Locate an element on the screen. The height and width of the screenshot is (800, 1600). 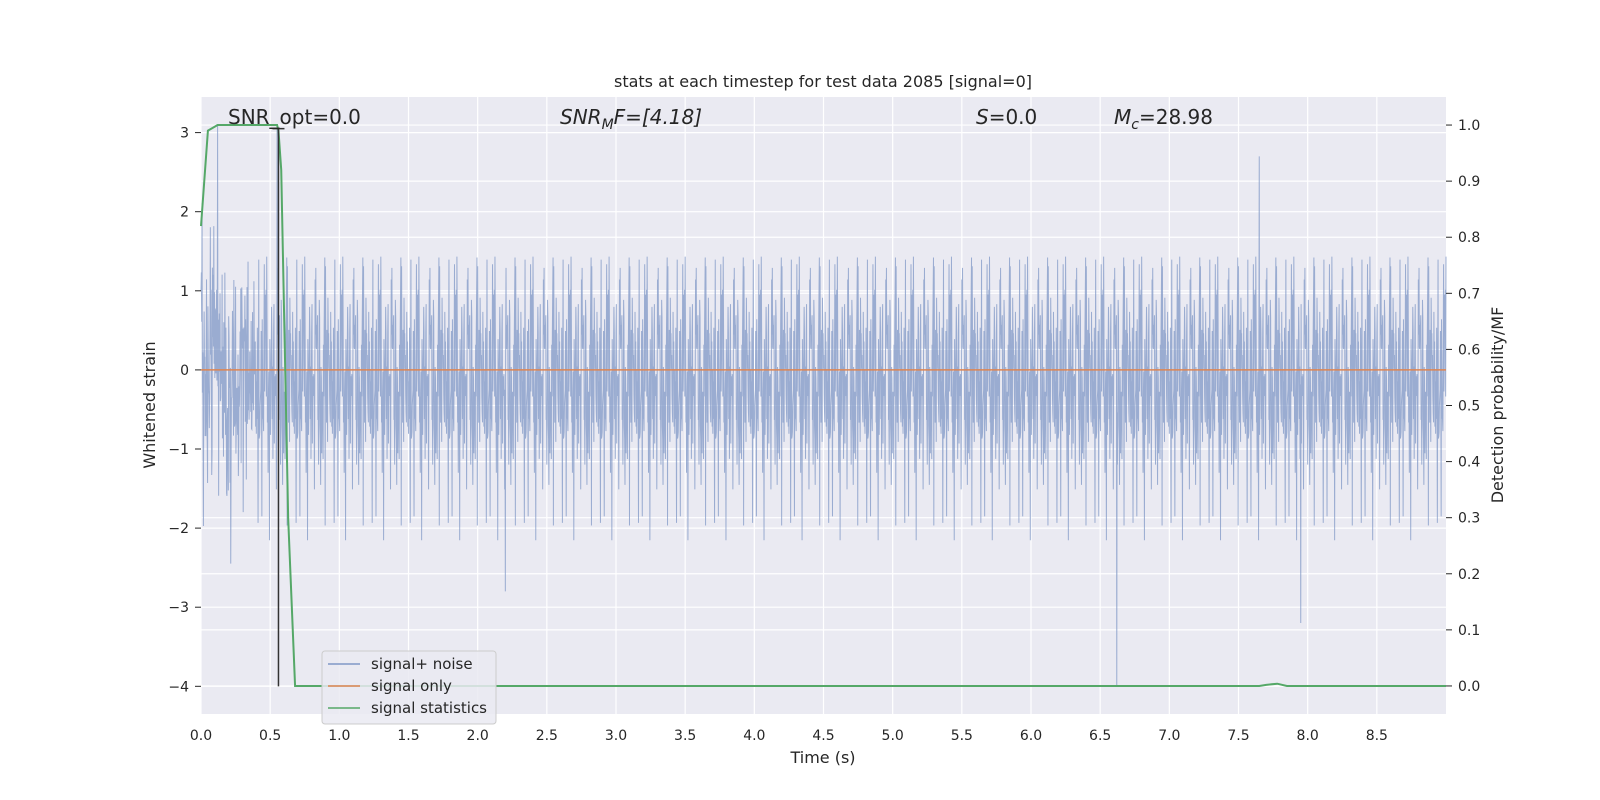
snr-mf-base: SNR is located at coordinates (581, 117).